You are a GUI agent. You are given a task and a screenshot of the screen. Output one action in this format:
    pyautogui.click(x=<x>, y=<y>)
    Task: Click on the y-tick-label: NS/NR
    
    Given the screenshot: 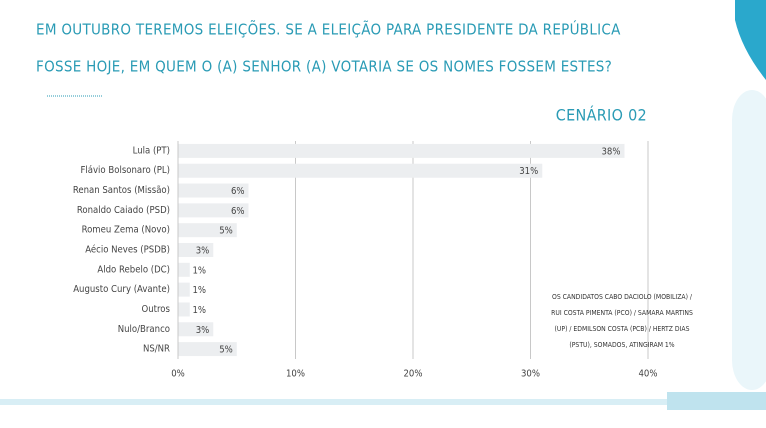 What is the action you would take?
    pyautogui.click(x=156, y=349)
    